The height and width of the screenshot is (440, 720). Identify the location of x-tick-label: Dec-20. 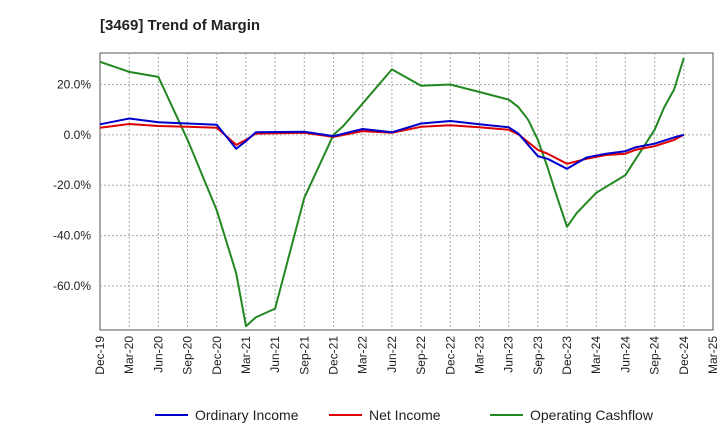
(217, 355).